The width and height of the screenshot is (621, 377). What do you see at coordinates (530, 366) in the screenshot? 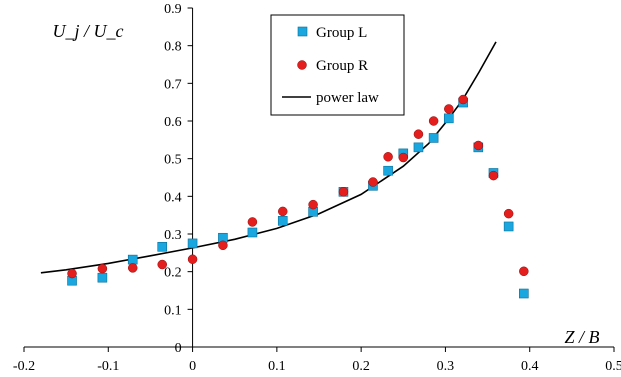
I see `x-tick-label: 0.4` at bounding box center [530, 366].